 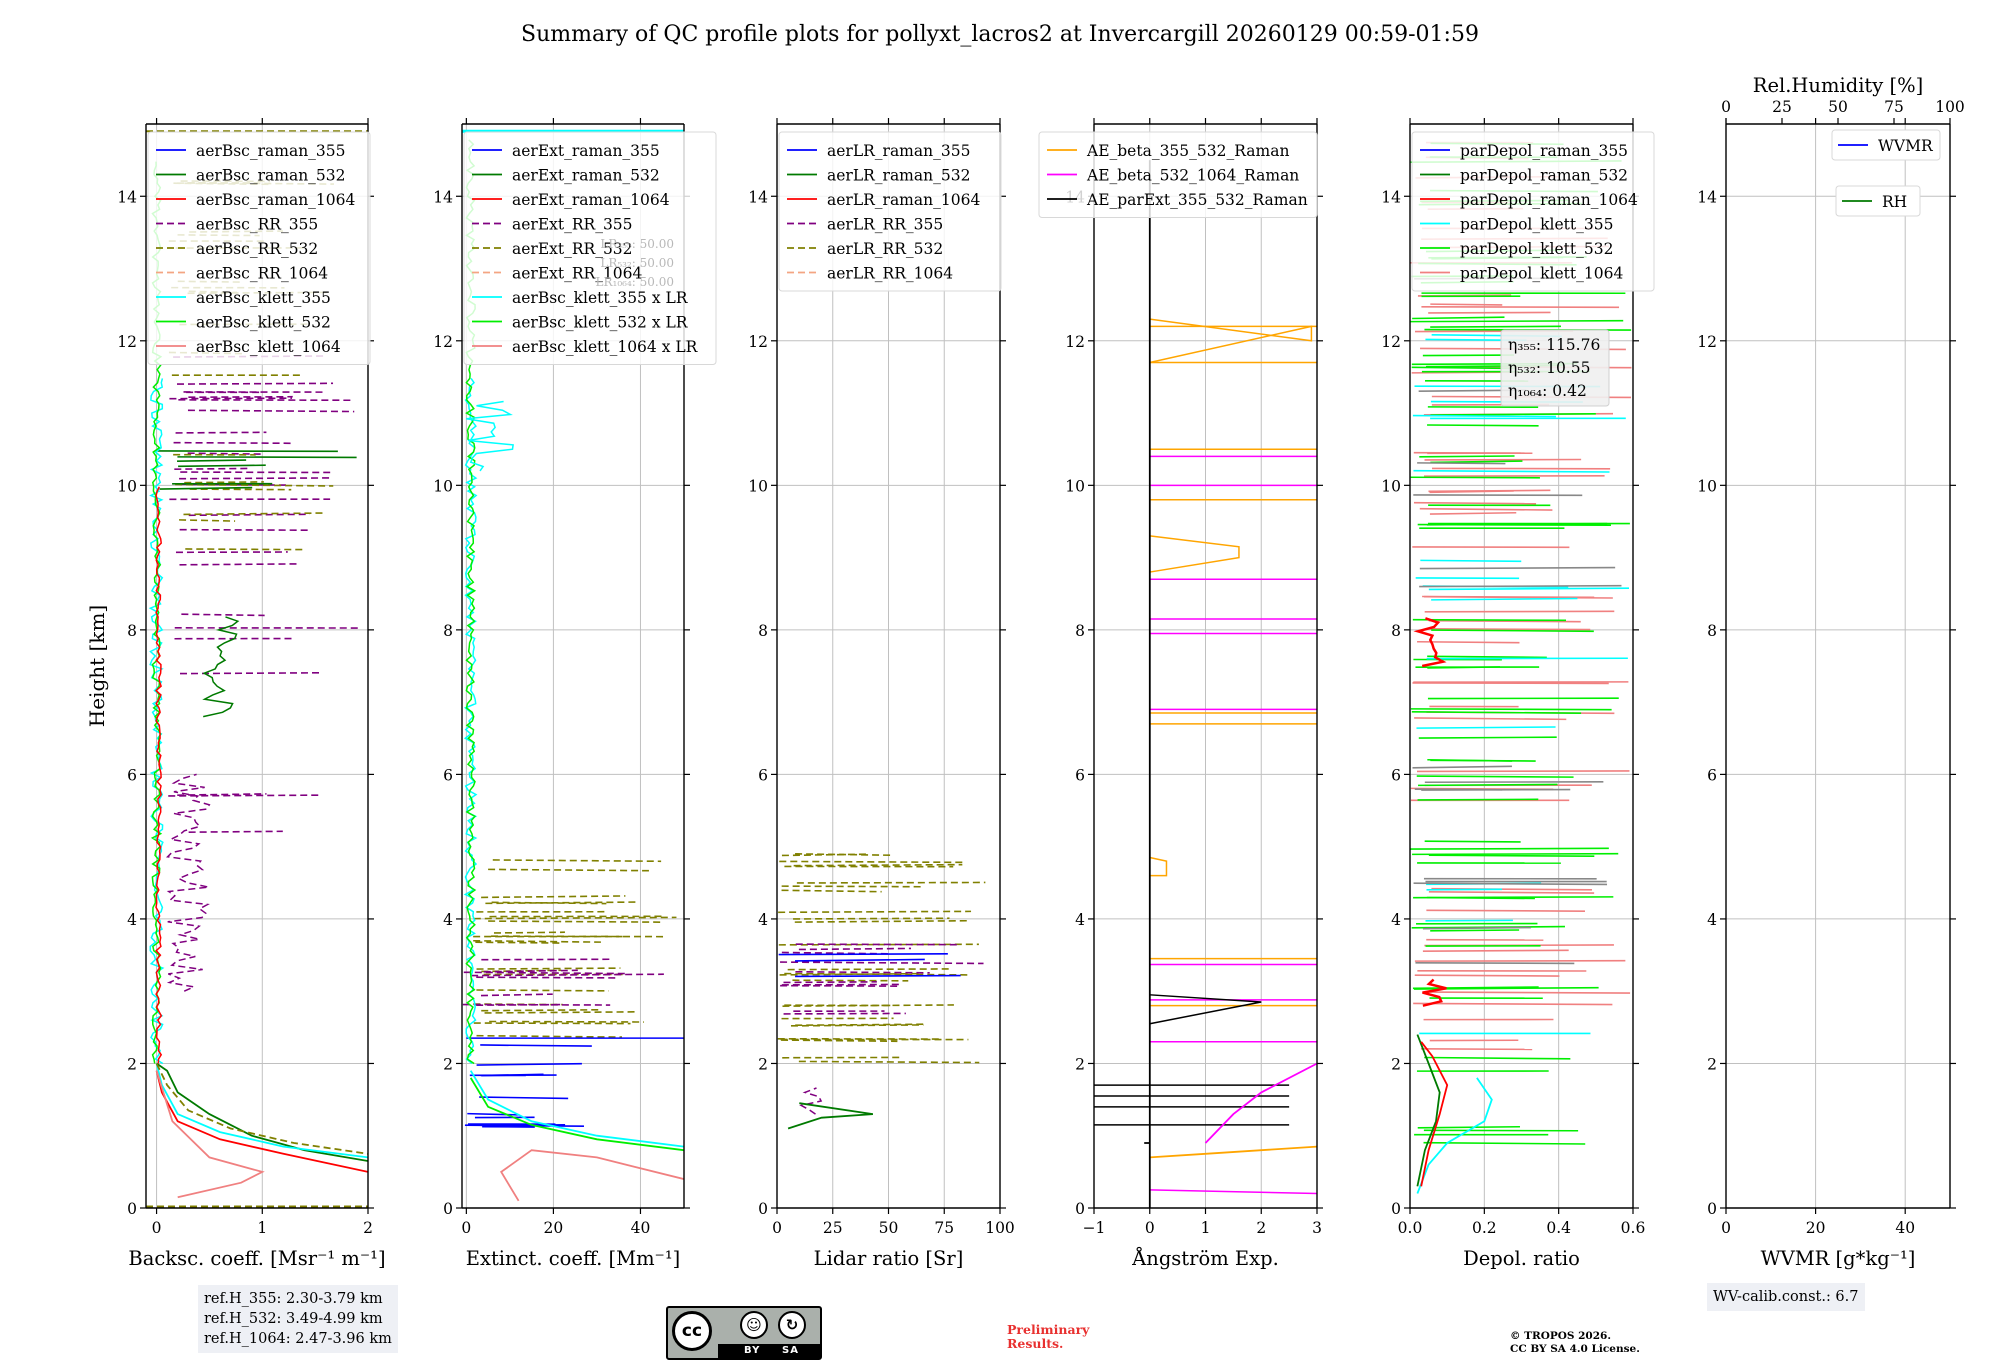 What do you see at coordinates (903, 200) in the screenshot?
I see `lr-legend-label: aerLR_raman_1064` at bounding box center [903, 200].